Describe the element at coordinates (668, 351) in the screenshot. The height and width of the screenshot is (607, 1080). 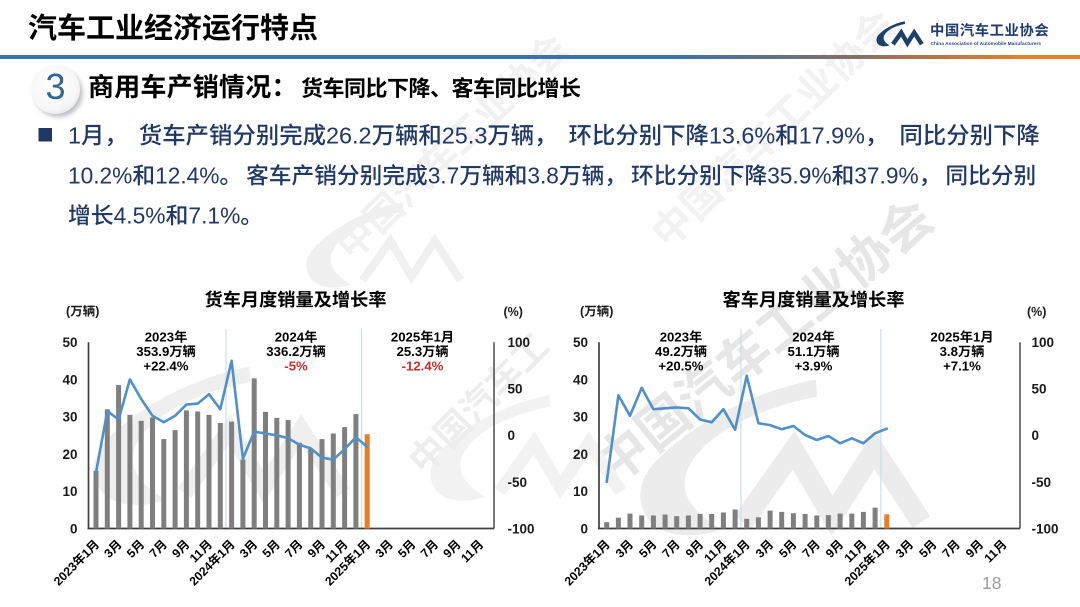
I see `svg-text: 49.2` at that location.